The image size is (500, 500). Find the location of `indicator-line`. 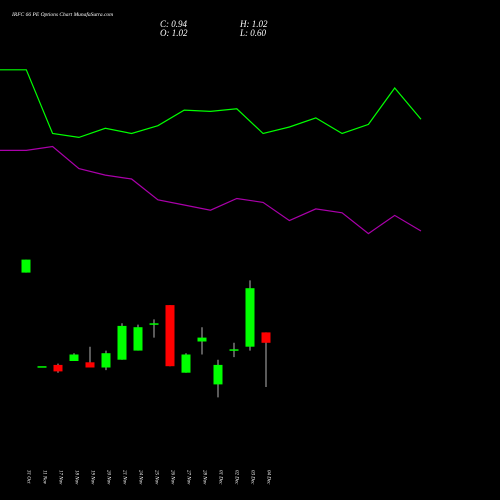

indicator-line is located at coordinates (211, 104).